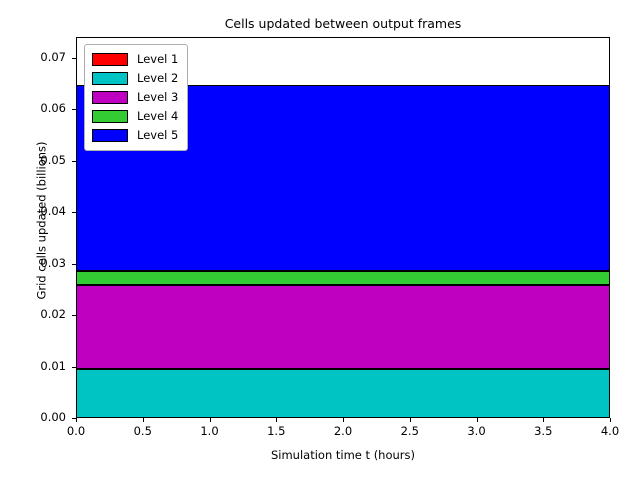 This screenshot has width=640, height=480. What do you see at coordinates (209, 431) in the screenshot?
I see `x-tick-label: 1.0` at bounding box center [209, 431].